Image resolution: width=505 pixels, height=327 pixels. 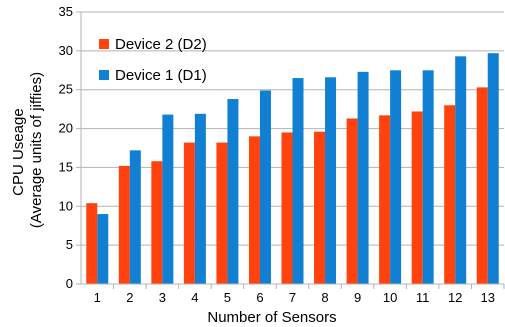 What do you see at coordinates (66, 166) in the screenshot?
I see `y-tick-label: 15` at bounding box center [66, 166].